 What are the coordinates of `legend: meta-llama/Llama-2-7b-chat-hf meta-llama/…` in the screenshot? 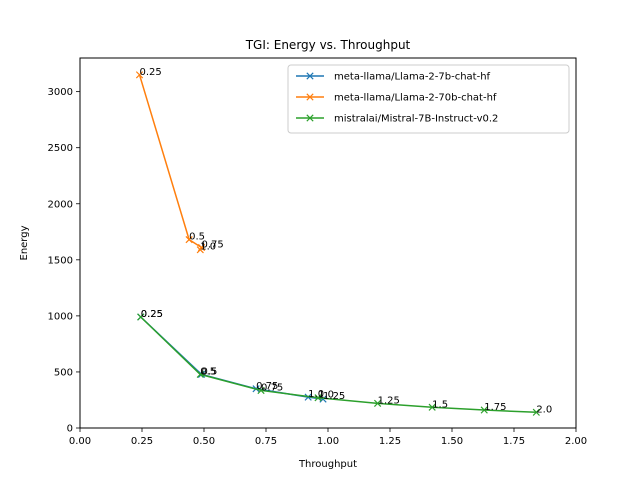 It's located at (428, 99).